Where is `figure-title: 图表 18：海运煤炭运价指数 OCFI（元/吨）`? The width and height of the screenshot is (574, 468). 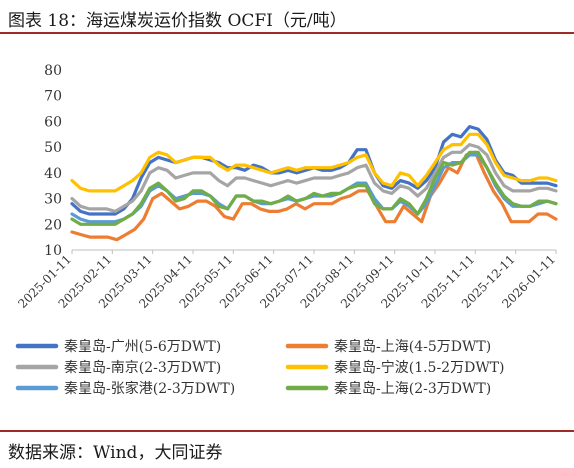
figure-title: 图表 18：海运煤炭运价指数 OCFI（元/吨） is located at coordinates (177, 21).